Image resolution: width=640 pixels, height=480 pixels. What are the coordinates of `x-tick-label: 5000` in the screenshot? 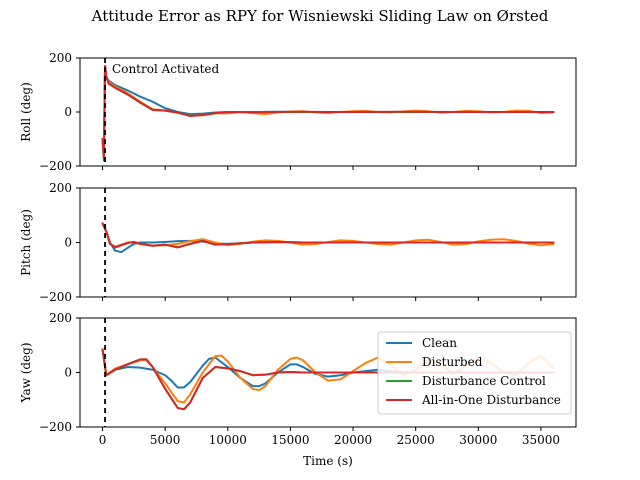 It's located at (165, 440).